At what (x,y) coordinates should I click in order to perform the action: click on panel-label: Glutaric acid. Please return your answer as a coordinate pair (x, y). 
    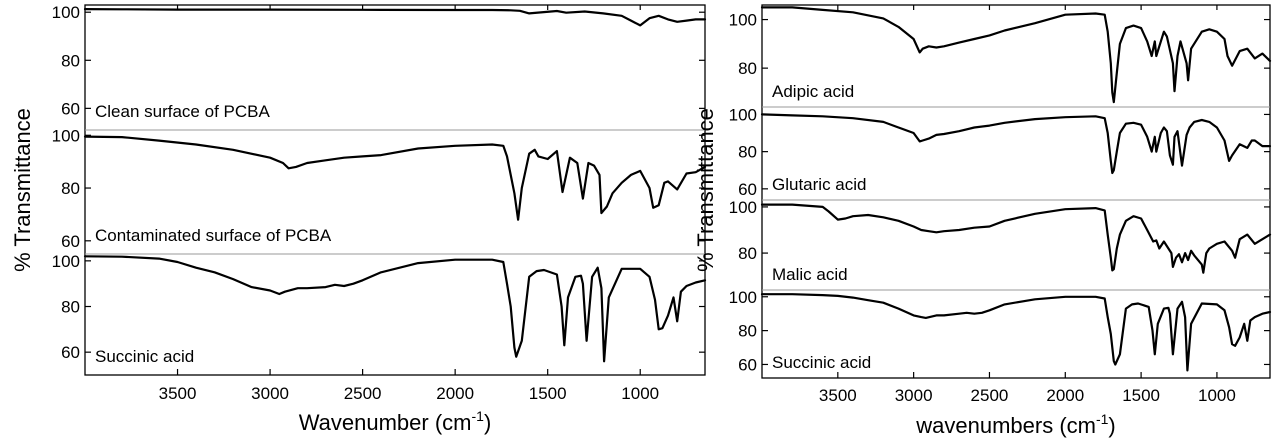
    Looking at the image, I should click on (819, 184).